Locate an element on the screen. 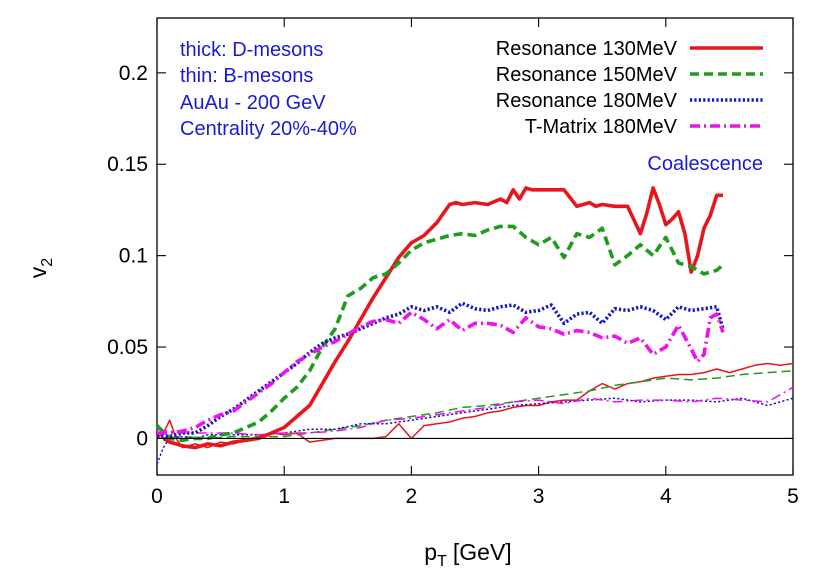 This screenshot has height=581, width=830. series-thin-resonance-150mev is located at coordinates (475, 405).